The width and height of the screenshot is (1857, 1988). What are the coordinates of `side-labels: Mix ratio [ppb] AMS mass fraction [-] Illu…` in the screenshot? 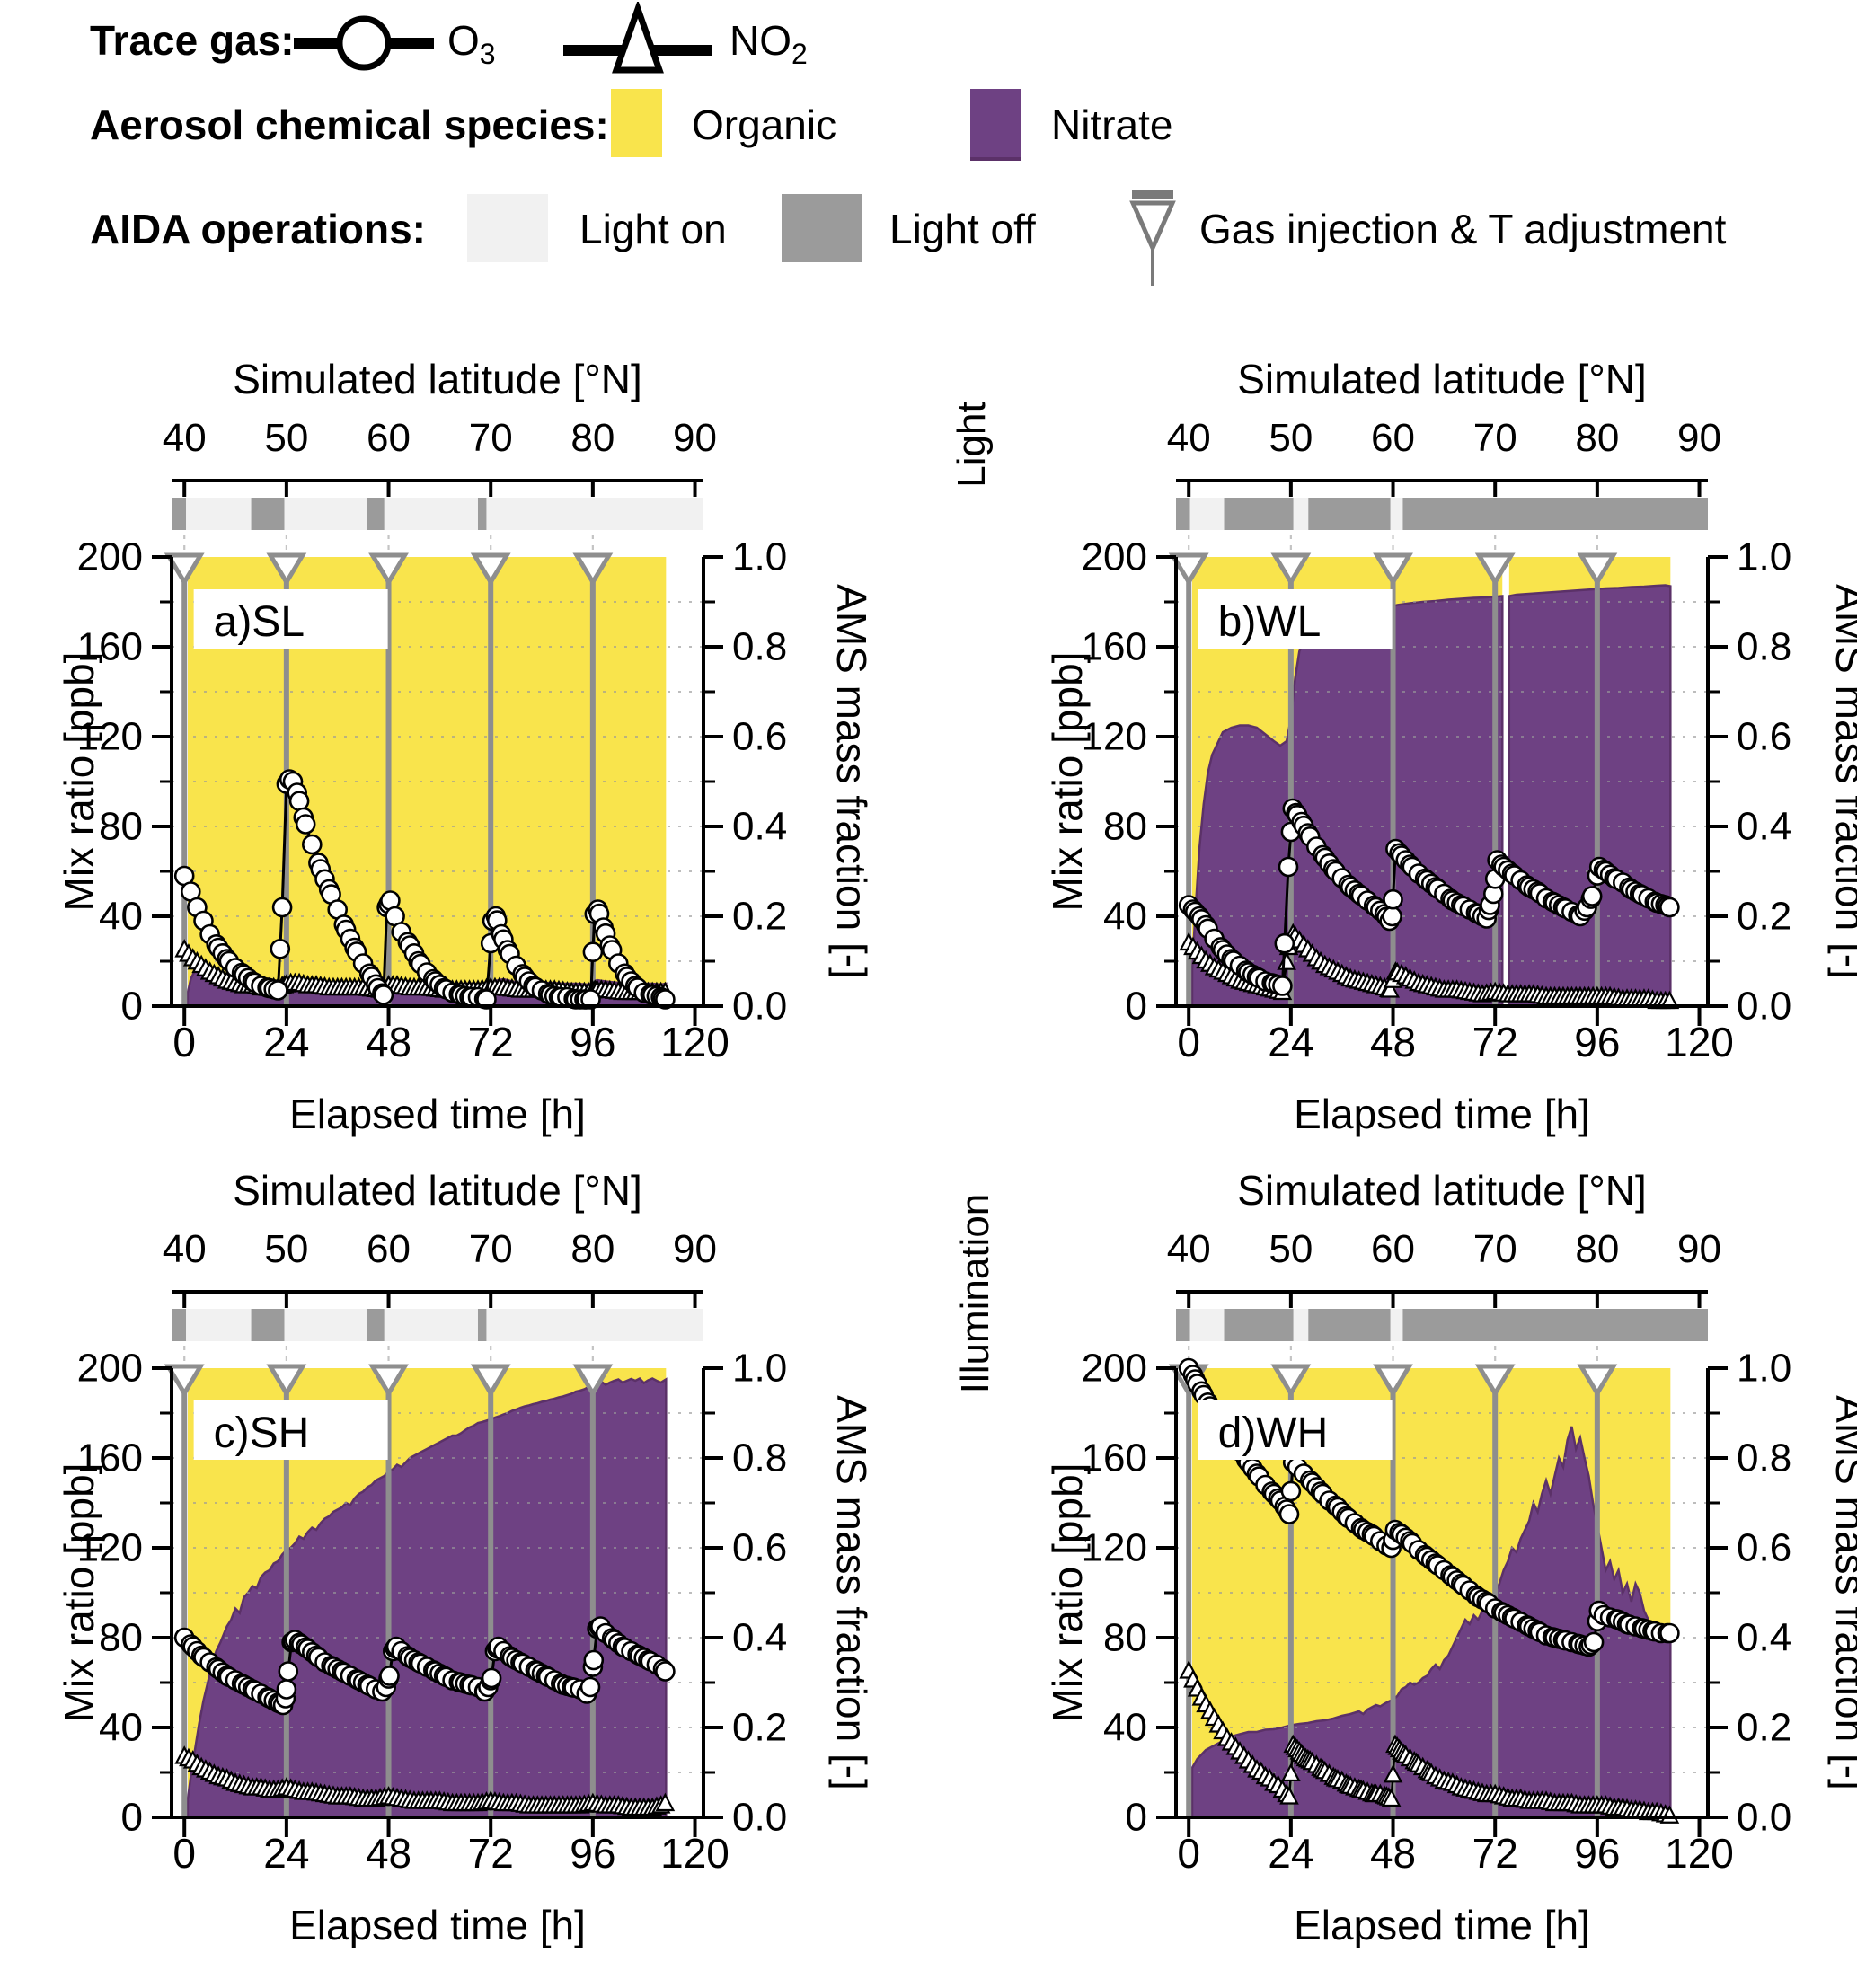 It's located at (1405, 1492).